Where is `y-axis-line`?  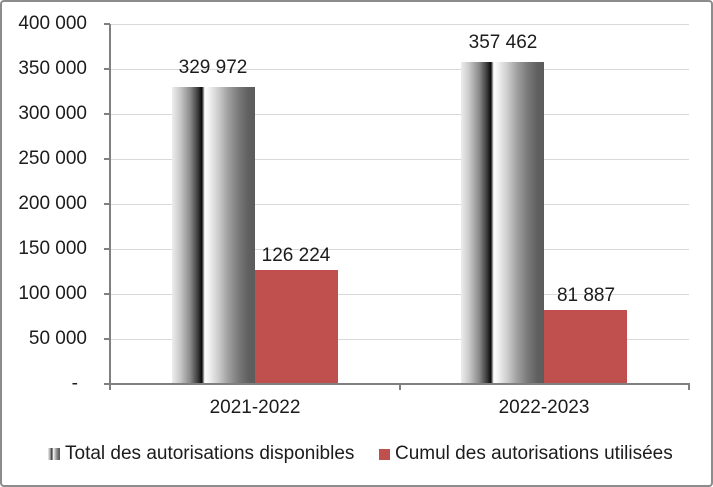 y-axis-line is located at coordinates (110, 204).